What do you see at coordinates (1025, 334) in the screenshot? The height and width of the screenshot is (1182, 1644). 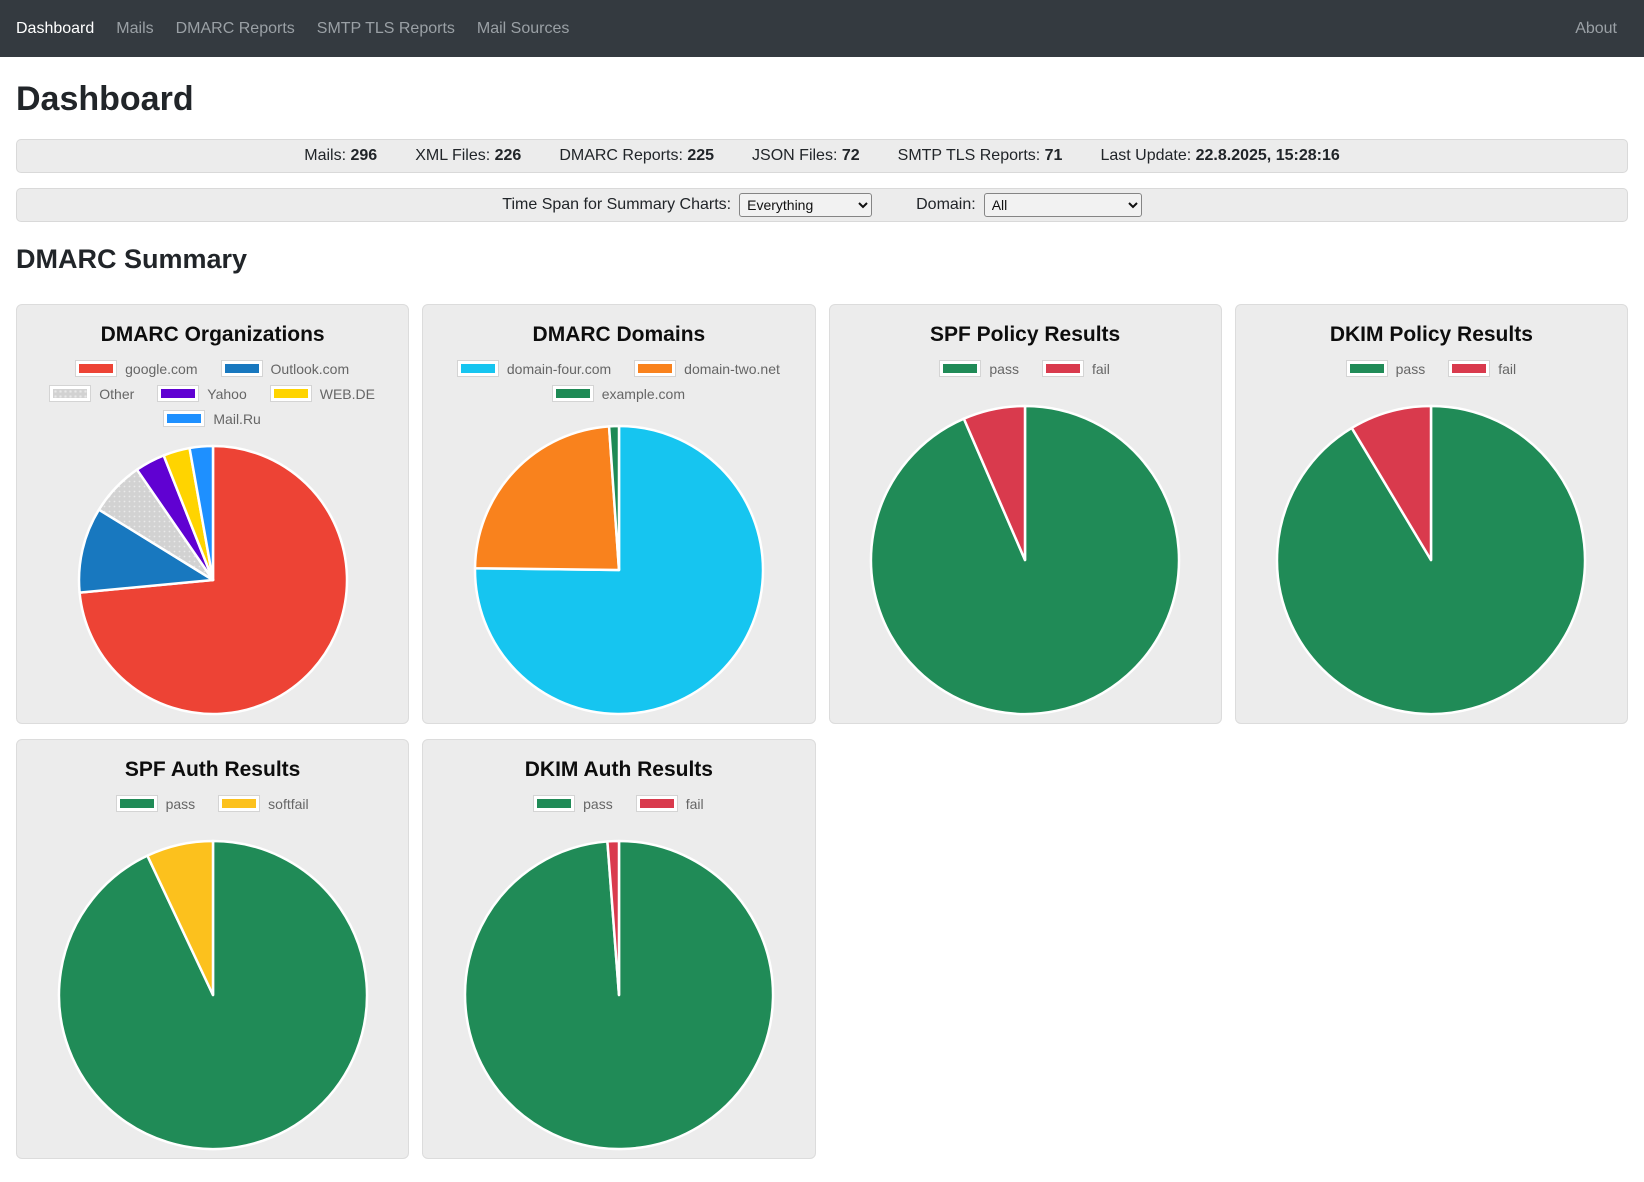 I see `chart-title: SPF Policy Results` at bounding box center [1025, 334].